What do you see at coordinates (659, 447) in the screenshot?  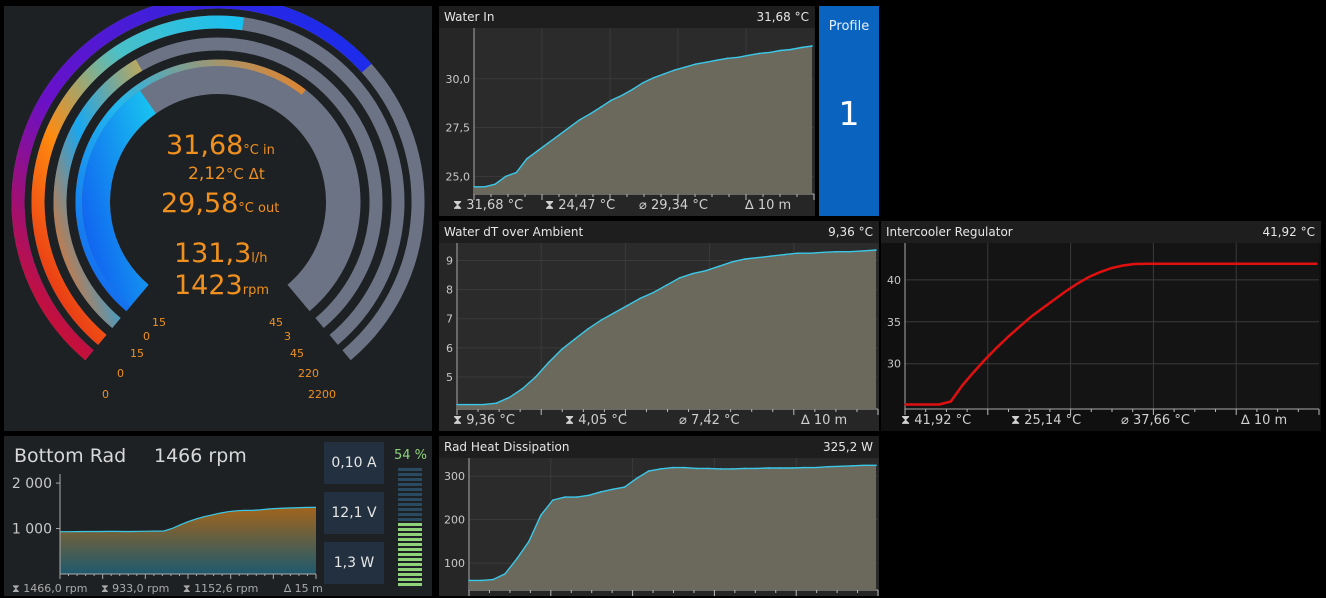 I see `chart-header: Rad Heat Dissipation 325,2 W` at bounding box center [659, 447].